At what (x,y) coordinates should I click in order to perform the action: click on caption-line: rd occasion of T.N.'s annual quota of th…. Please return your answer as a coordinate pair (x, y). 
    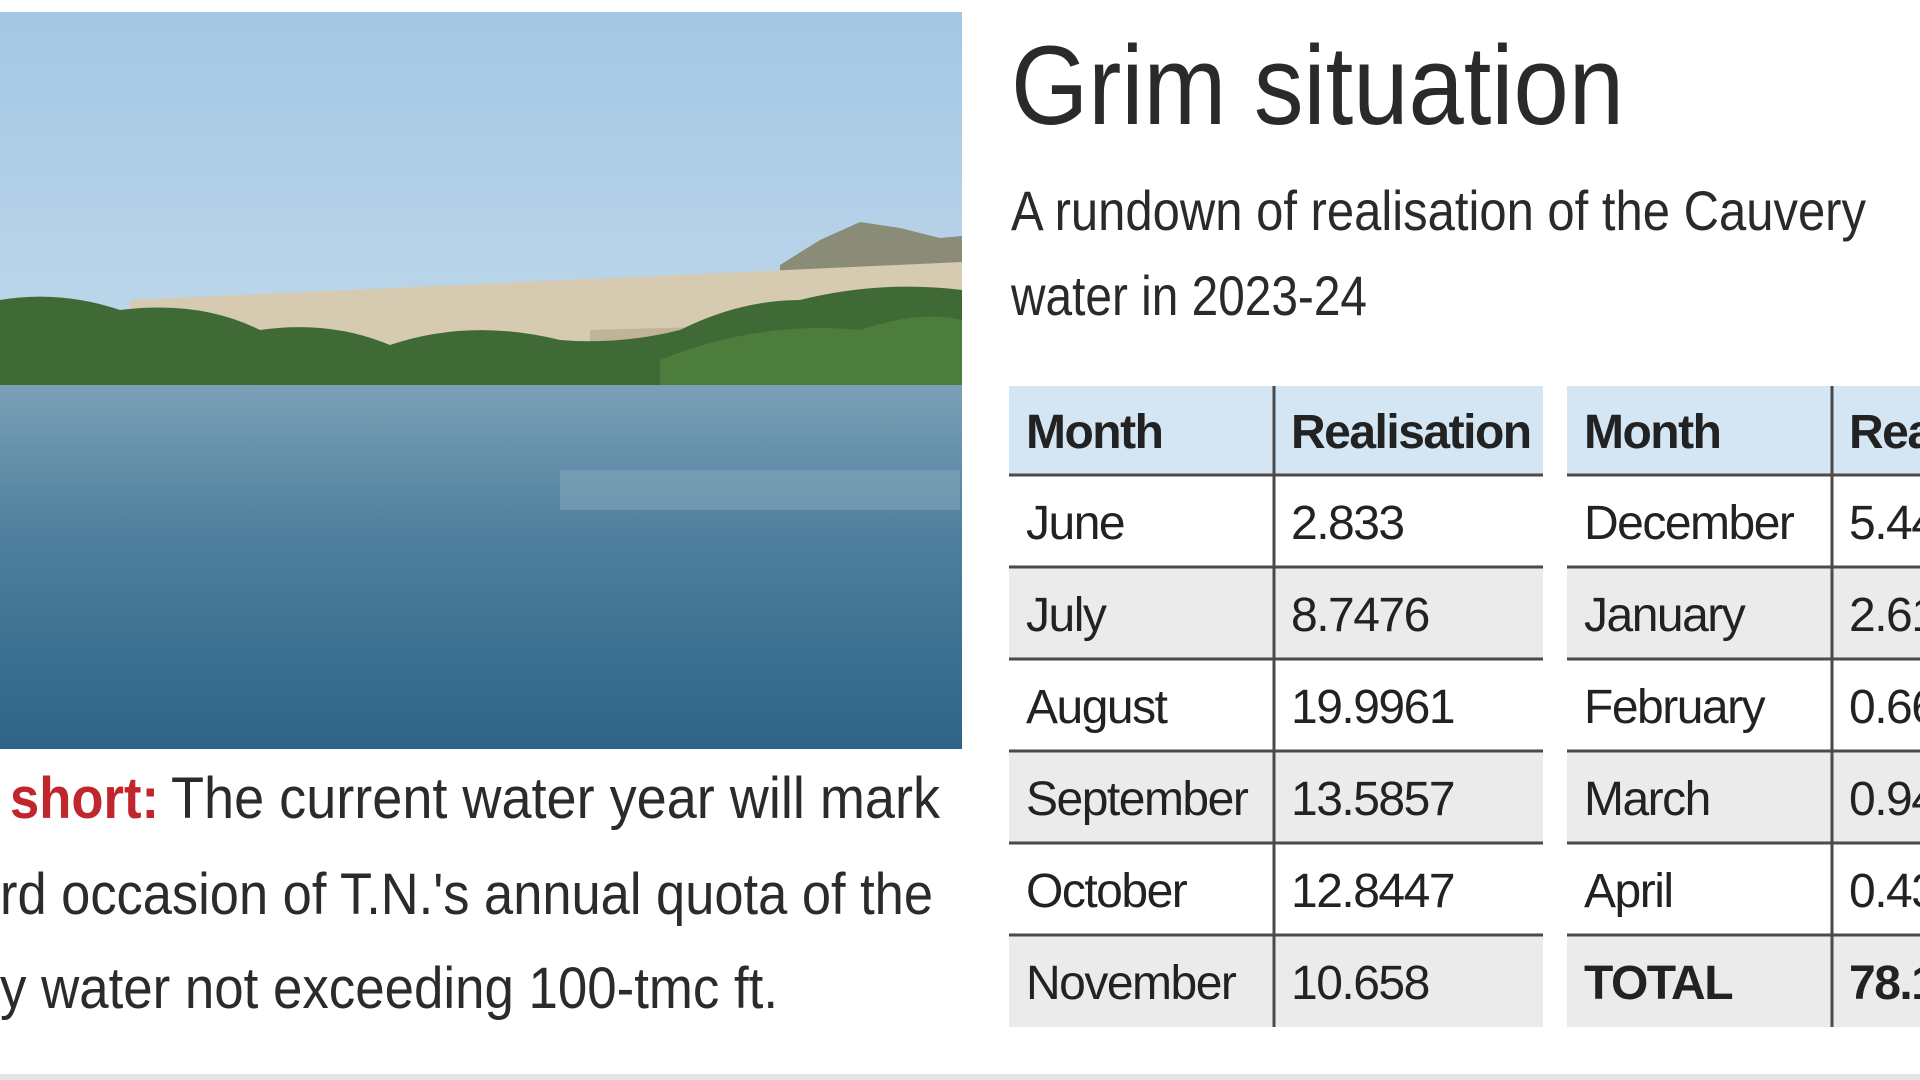
    Looking at the image, I should click on (466, 894).